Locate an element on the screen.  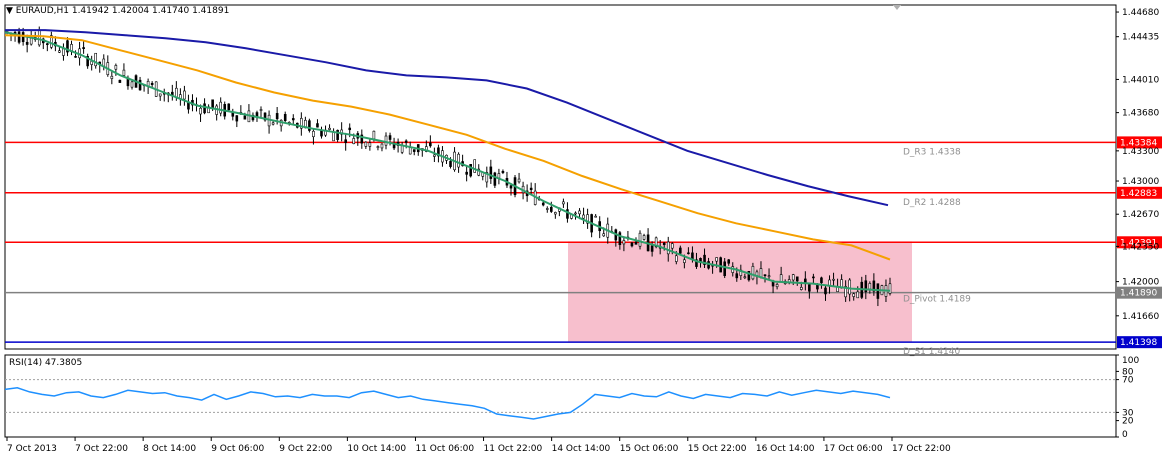
price-badge-r3: 1.43384 is located at coordinates (1138, 143).